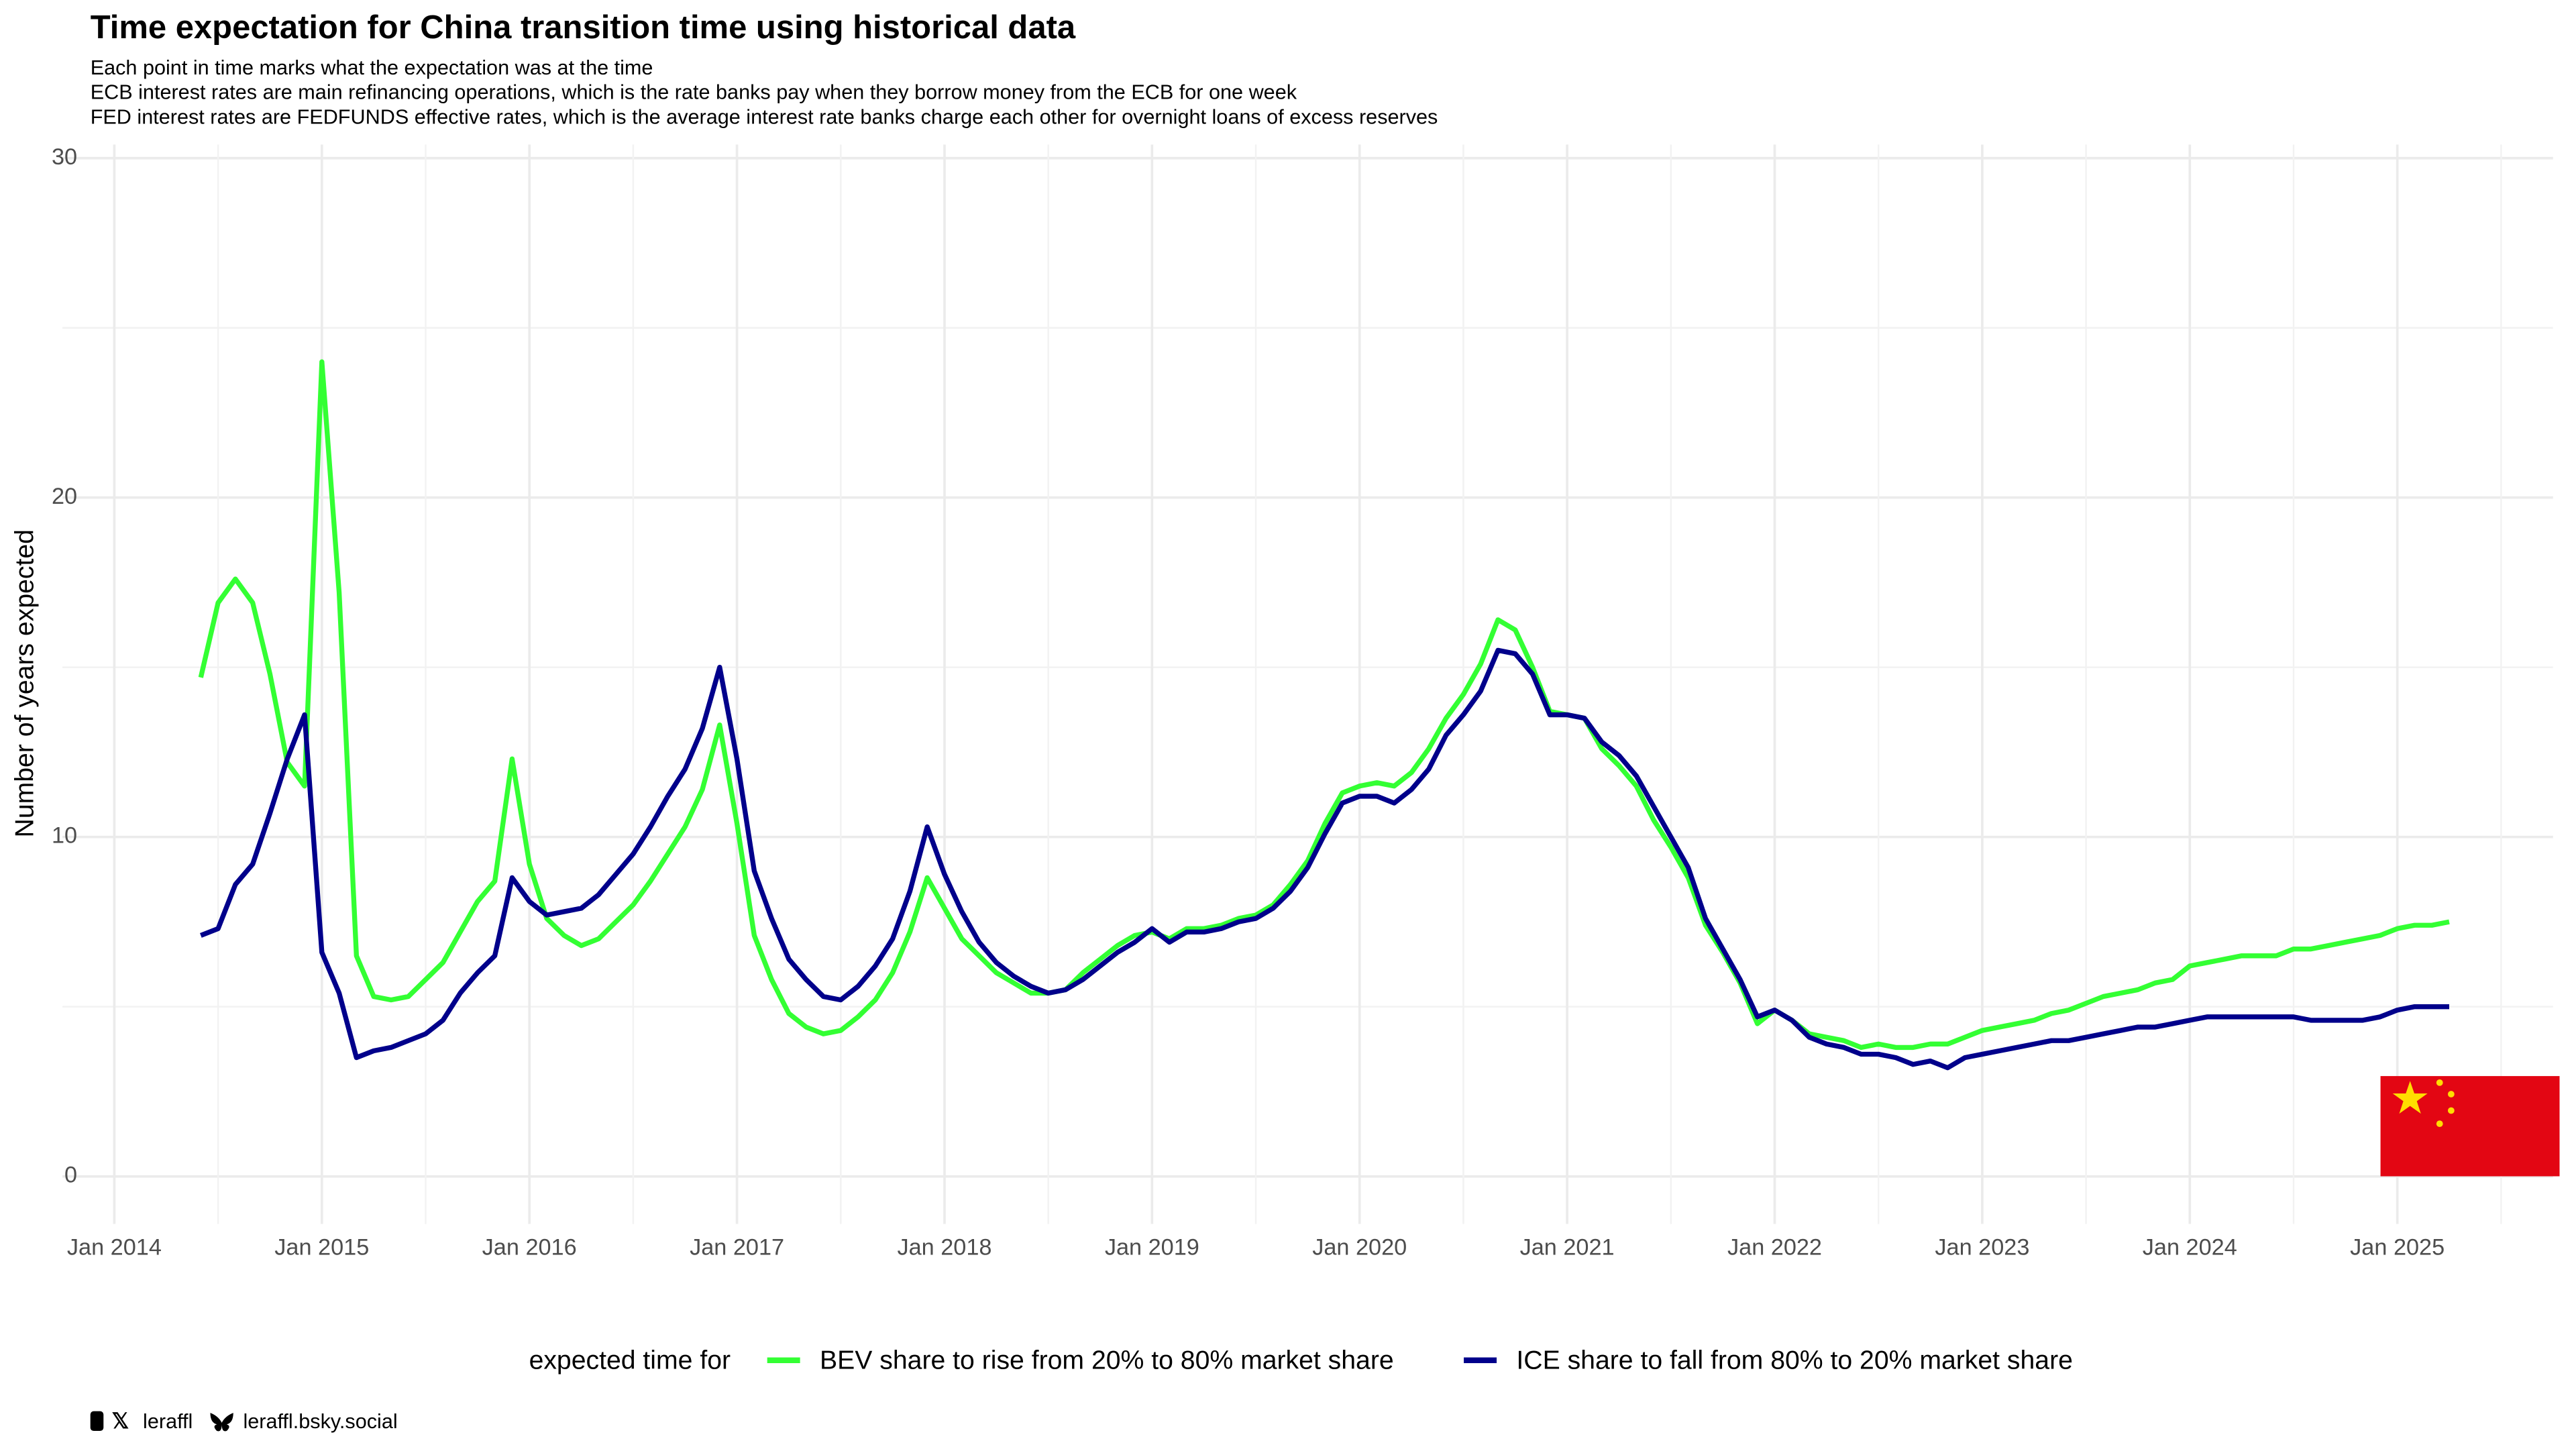 The image size is (2576, 1449). What do you see at coordinates (1774, 1247) in the screenshot?
I see `x-tick-label: Jan 2022` at bounding box center [1774, 1247].